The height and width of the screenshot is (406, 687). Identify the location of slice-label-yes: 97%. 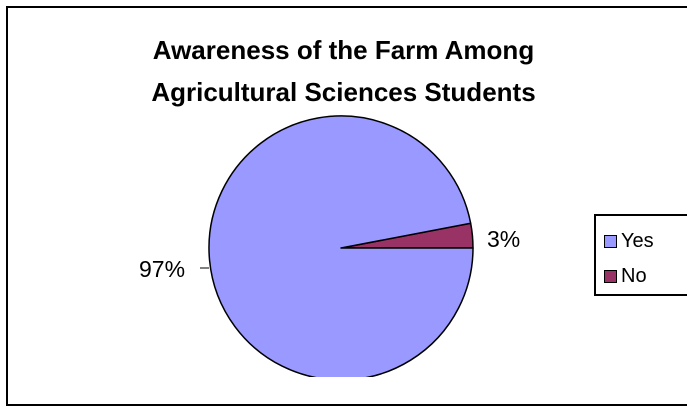
(162, 269).